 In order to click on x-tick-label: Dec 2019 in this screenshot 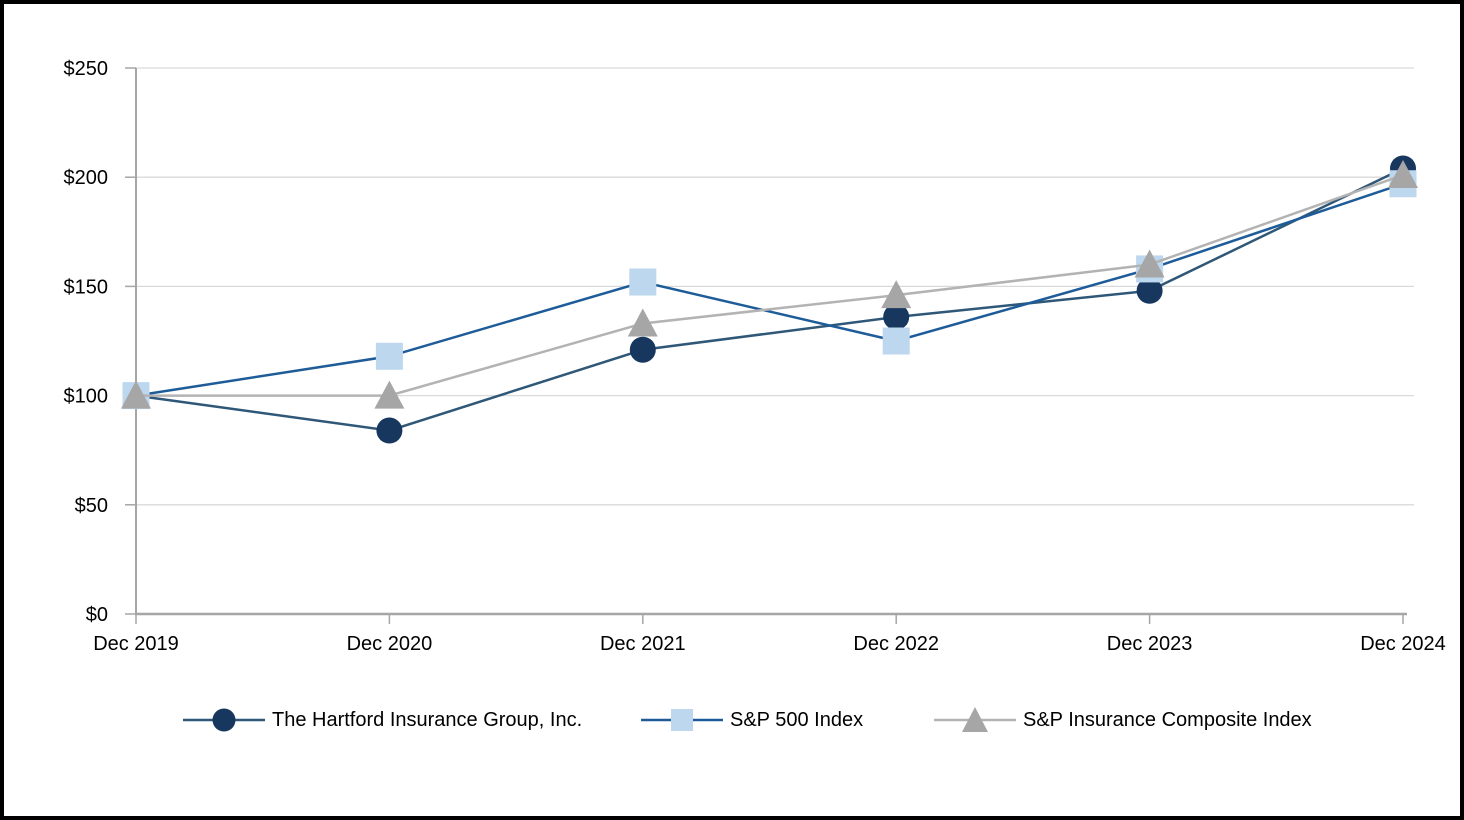, I will do `click(136, 644)`.